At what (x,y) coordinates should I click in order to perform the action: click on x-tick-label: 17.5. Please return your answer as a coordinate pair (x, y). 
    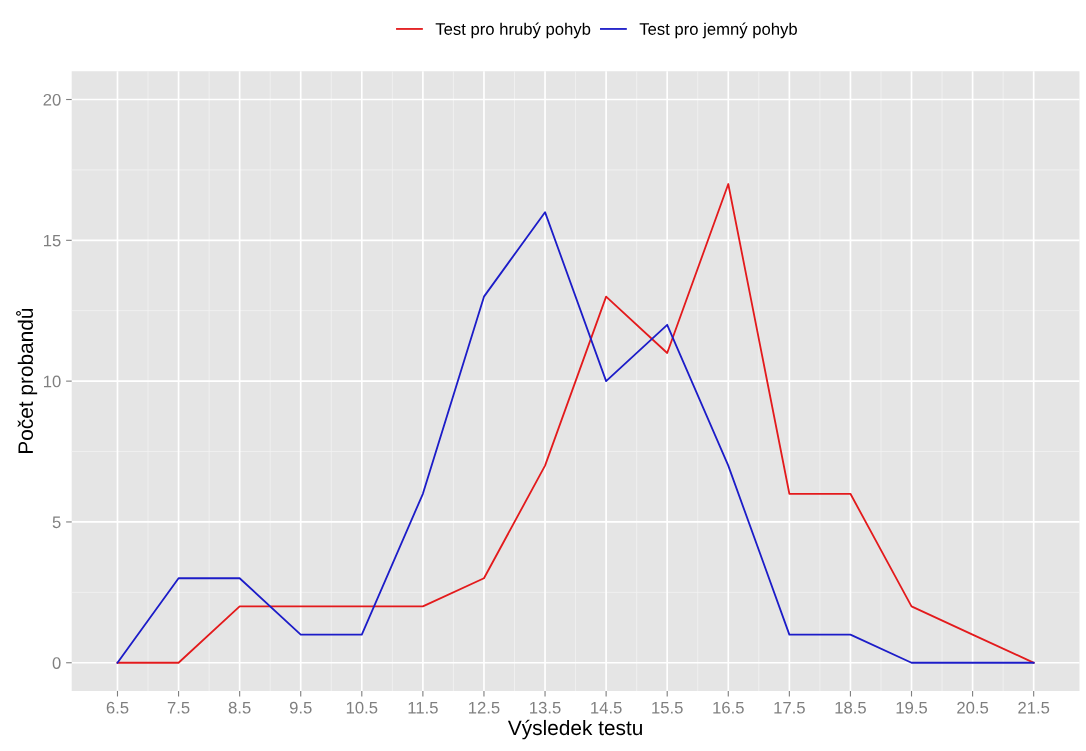
    Looking at the image, I should click on (789, 707).